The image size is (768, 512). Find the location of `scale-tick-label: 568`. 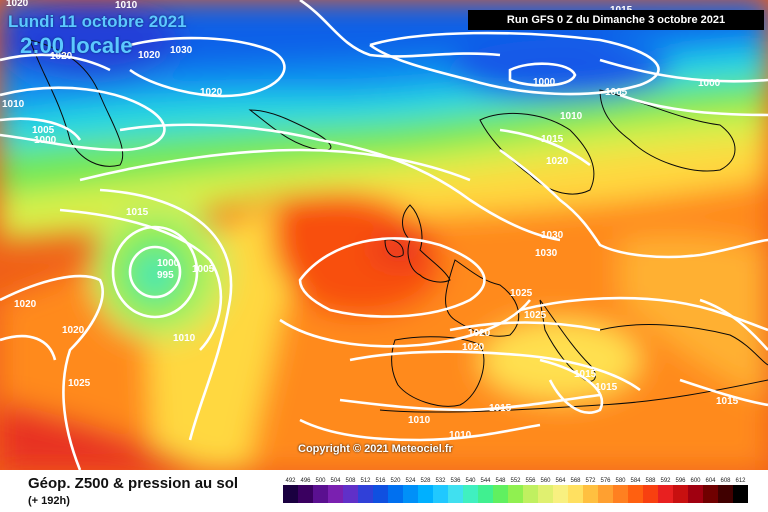

scale-tick-label: 568 is located at coordinates (575, 481).